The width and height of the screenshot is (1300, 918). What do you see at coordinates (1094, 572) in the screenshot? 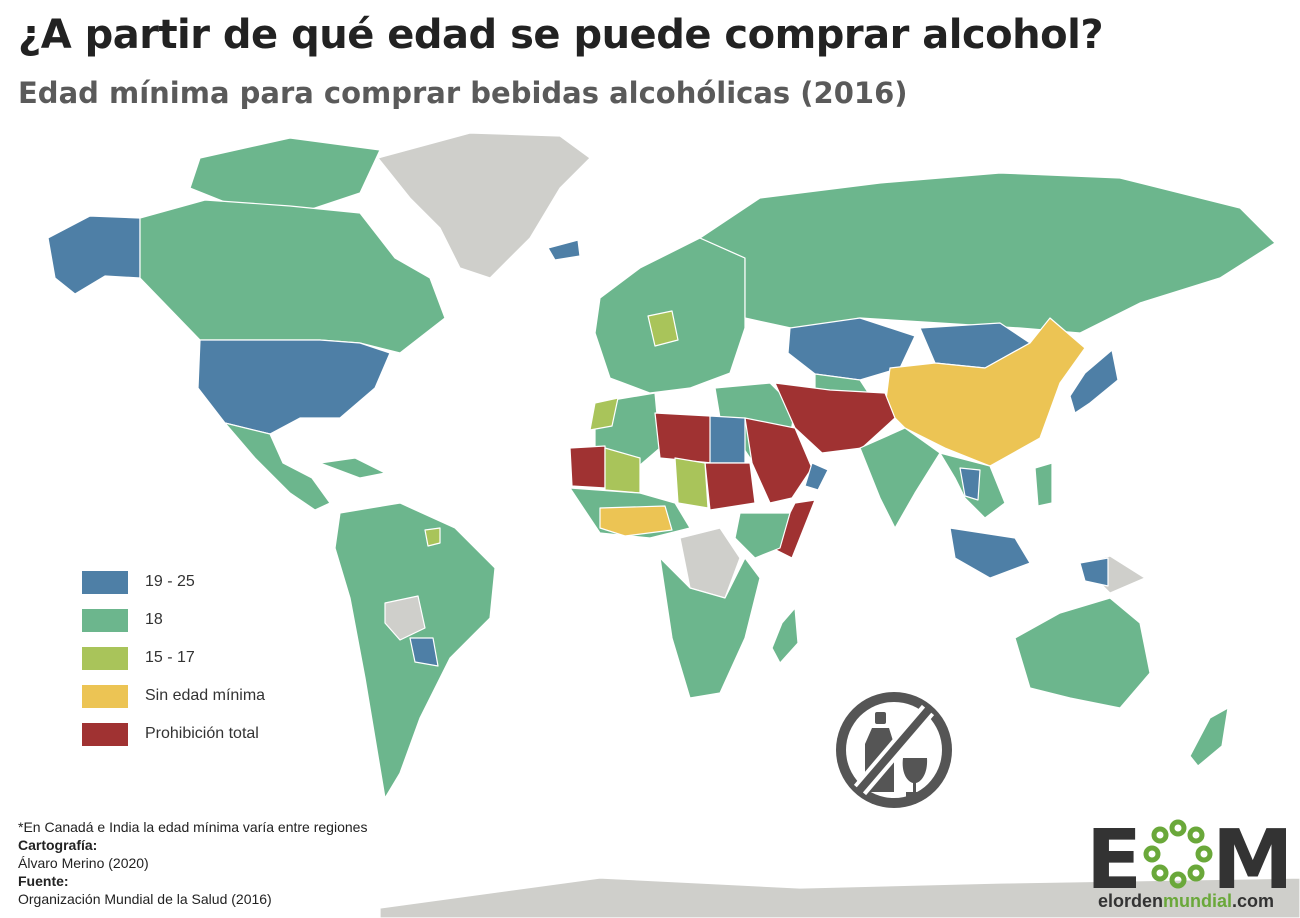
I see `region-west-papua` at bounding box center [1094, 572].